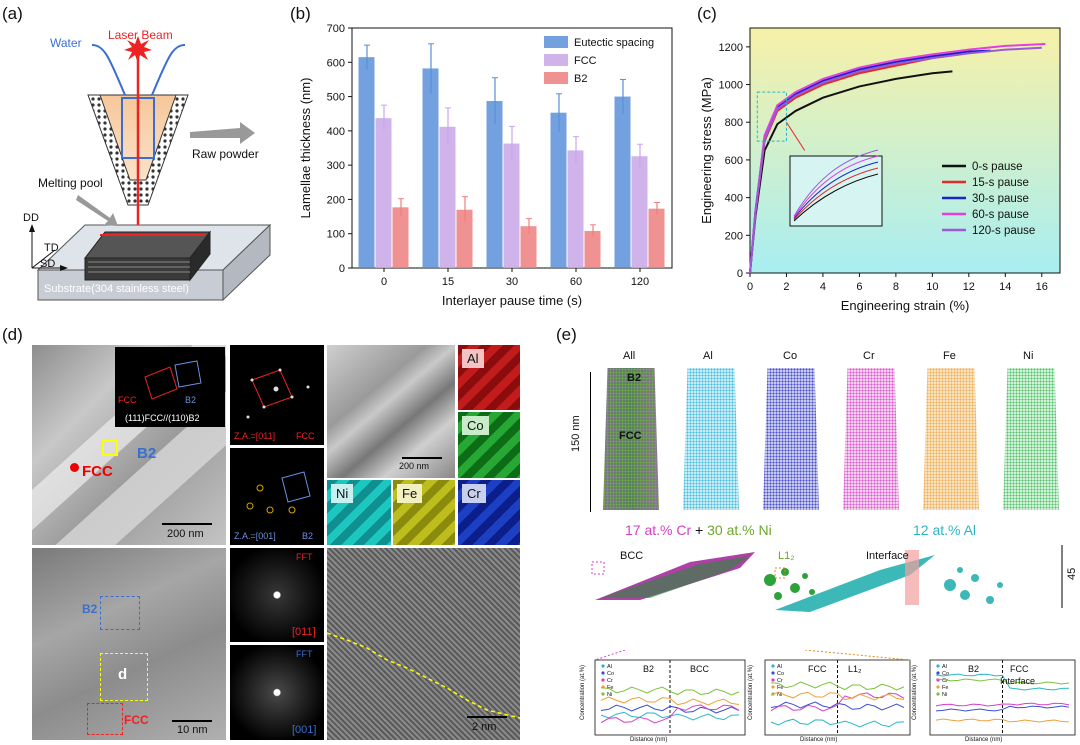  What do you see at coordinates (580, 79) in the screenshot?
I see `legend-label: B2` at bounding box center [580, 79].